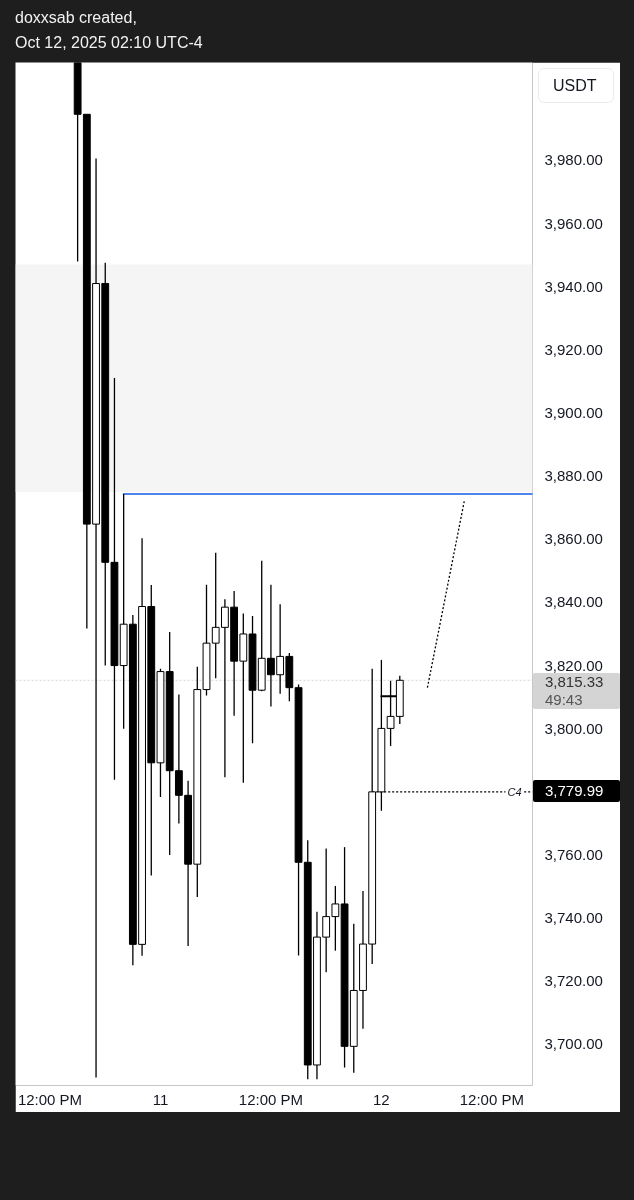  Describe the element at coordinates (573, 476) in the screenshot. I see `y-tick-label: 3,880.00` at that location.